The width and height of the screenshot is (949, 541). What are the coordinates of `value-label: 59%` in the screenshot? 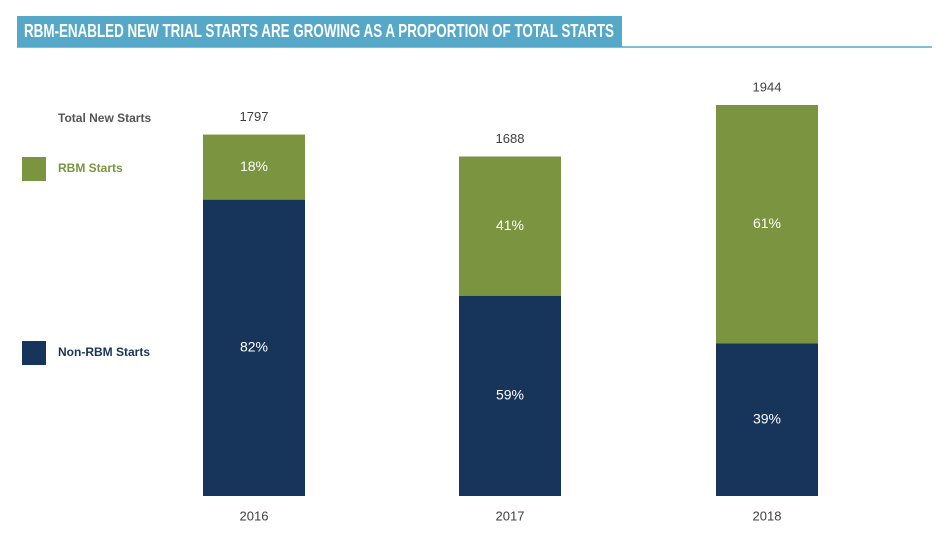 It's located at (510, 395).